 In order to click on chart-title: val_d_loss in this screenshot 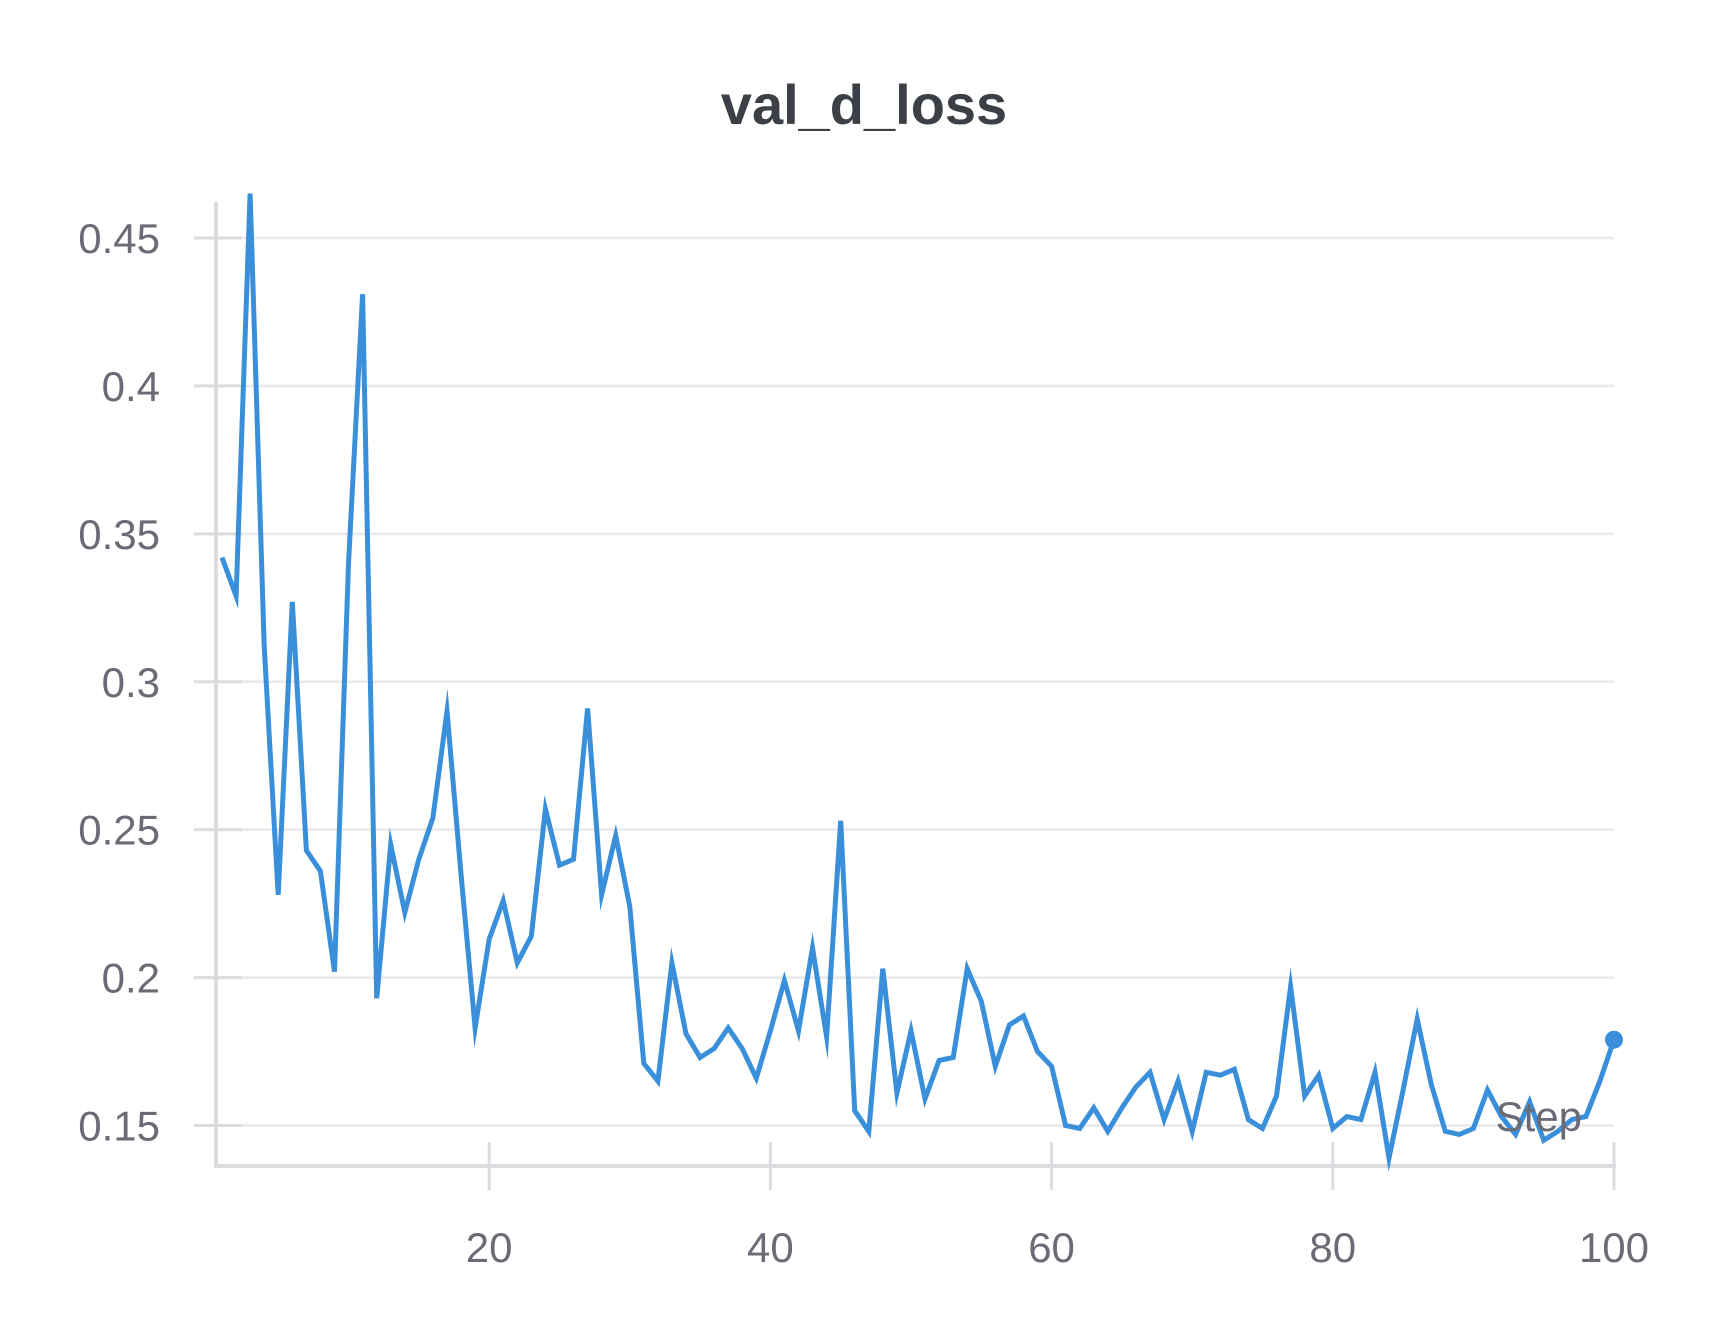, I will do `click(864, 104)`.